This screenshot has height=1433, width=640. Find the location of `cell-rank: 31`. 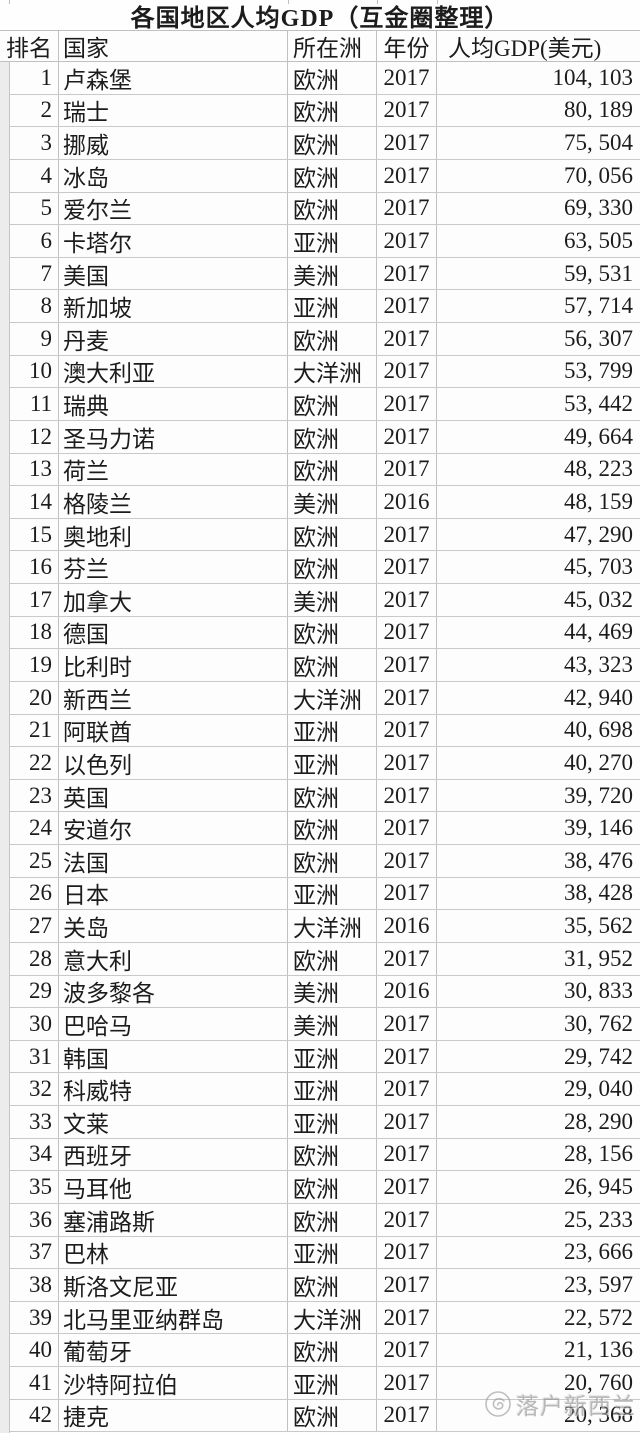

cell-rank: 31 is located at coordinates (29, 1056).